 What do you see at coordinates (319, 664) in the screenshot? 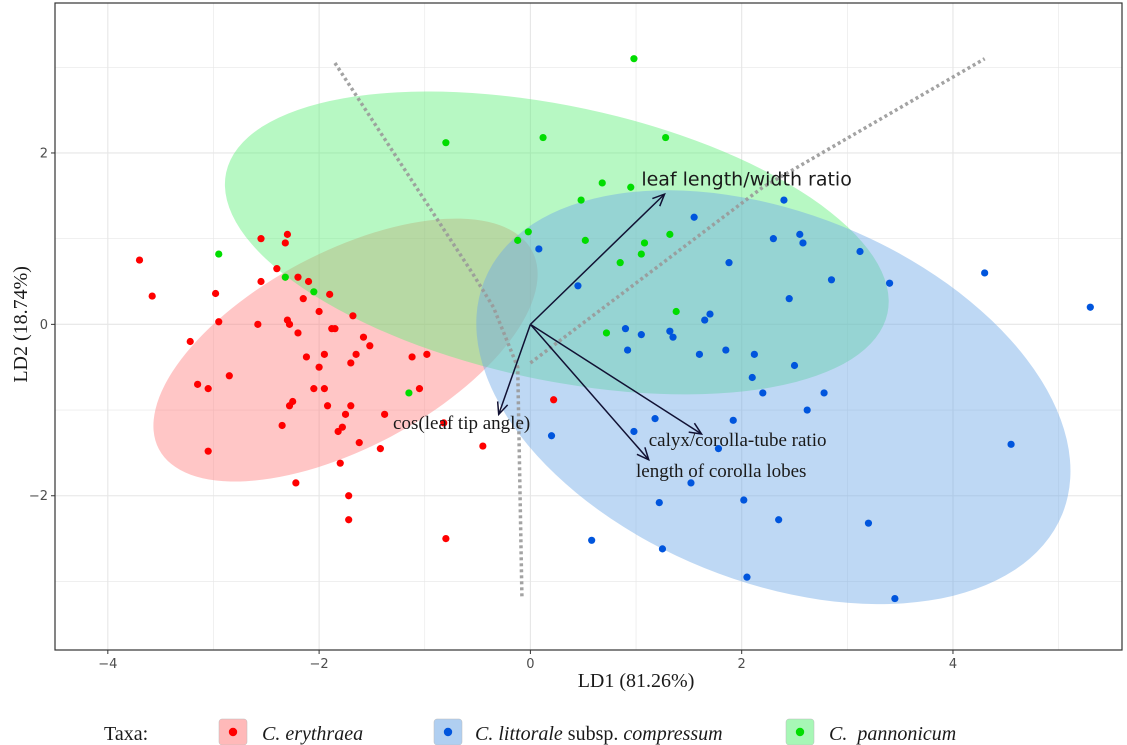
I see `x-tick-label: −2` at bounding box center [319, 664].